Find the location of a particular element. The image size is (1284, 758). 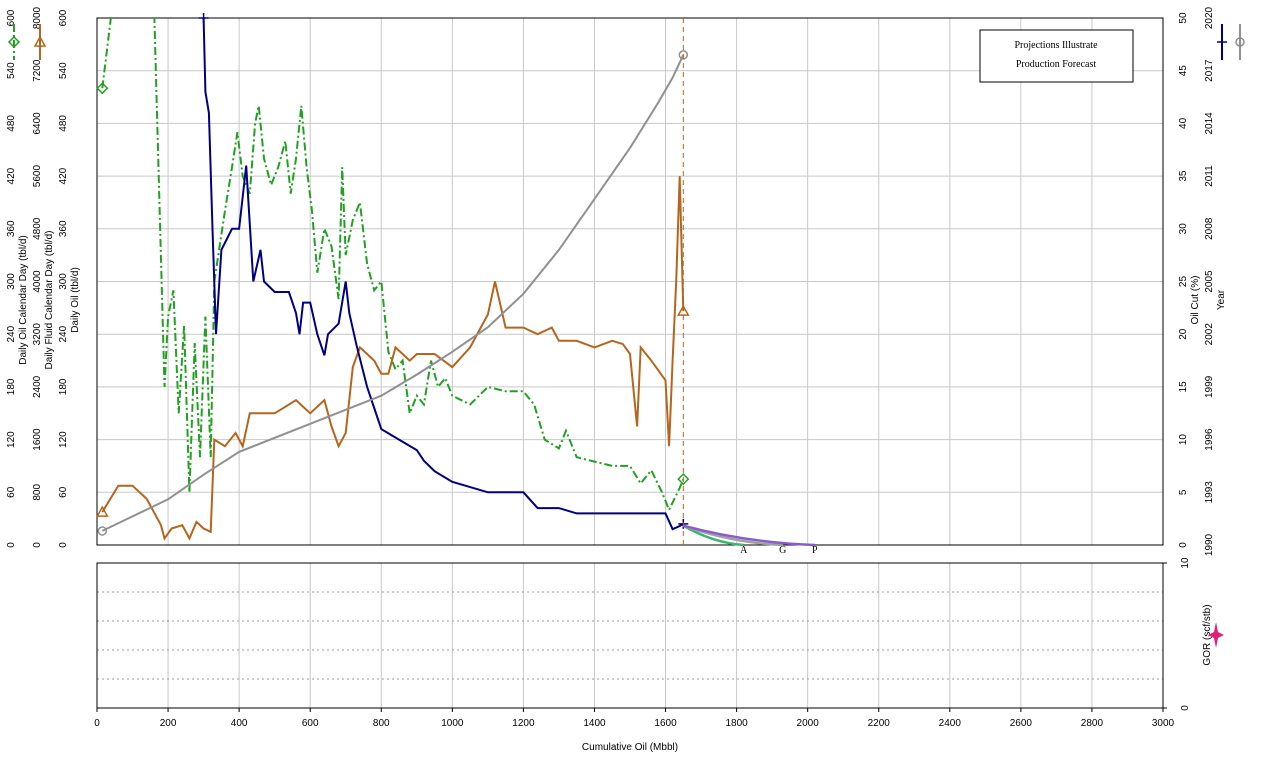

x-tick-label: 2400 is located at coordinates (950, 723).